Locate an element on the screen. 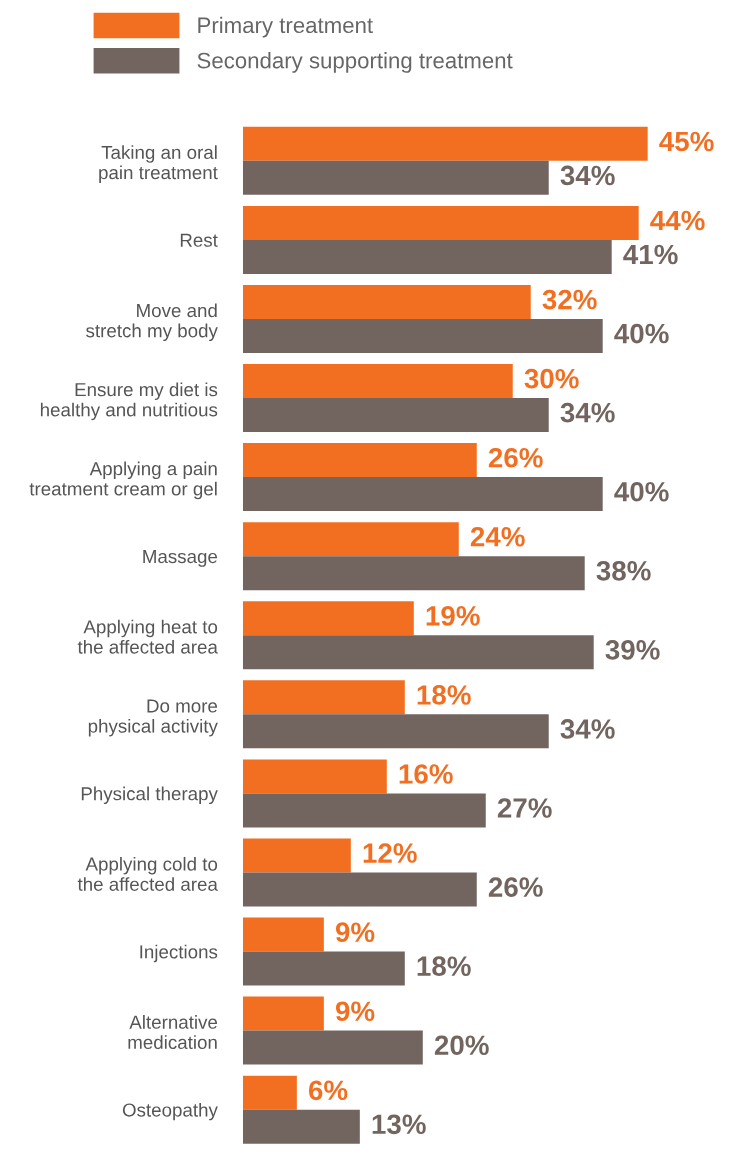 Image resolution: width=736 pixels, height=1155 pixels. data-label: 20% is located at coordinates (461, 1045).